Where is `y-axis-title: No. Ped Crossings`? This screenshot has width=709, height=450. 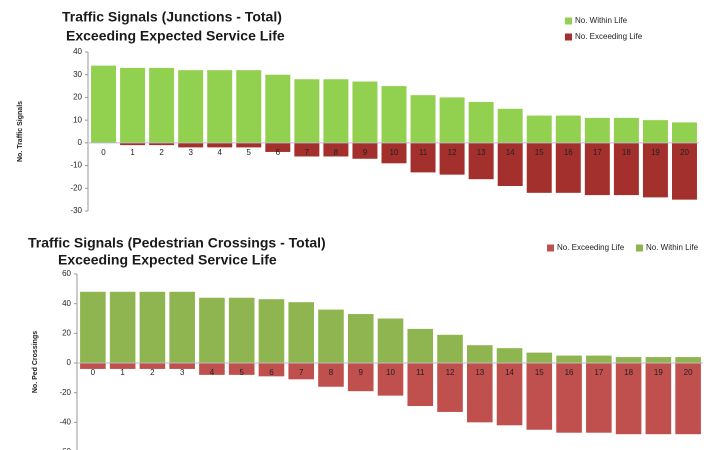
y-axis-title: No. Ped Crossings is located at coordinates (35, 362).